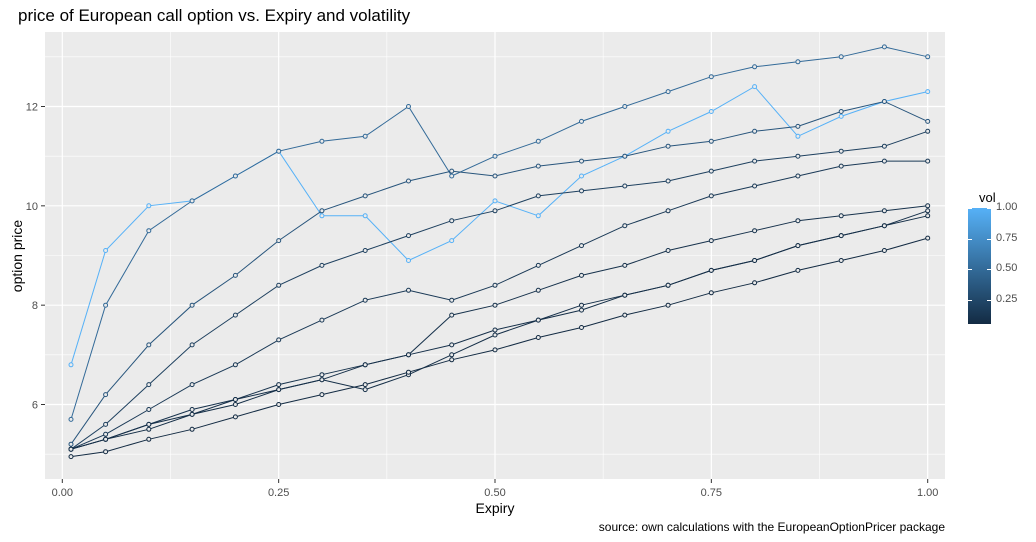 The height and width of the screenshot is (542, 1036). I want to click on x-tick-label: 0.75, so click(711, 493).